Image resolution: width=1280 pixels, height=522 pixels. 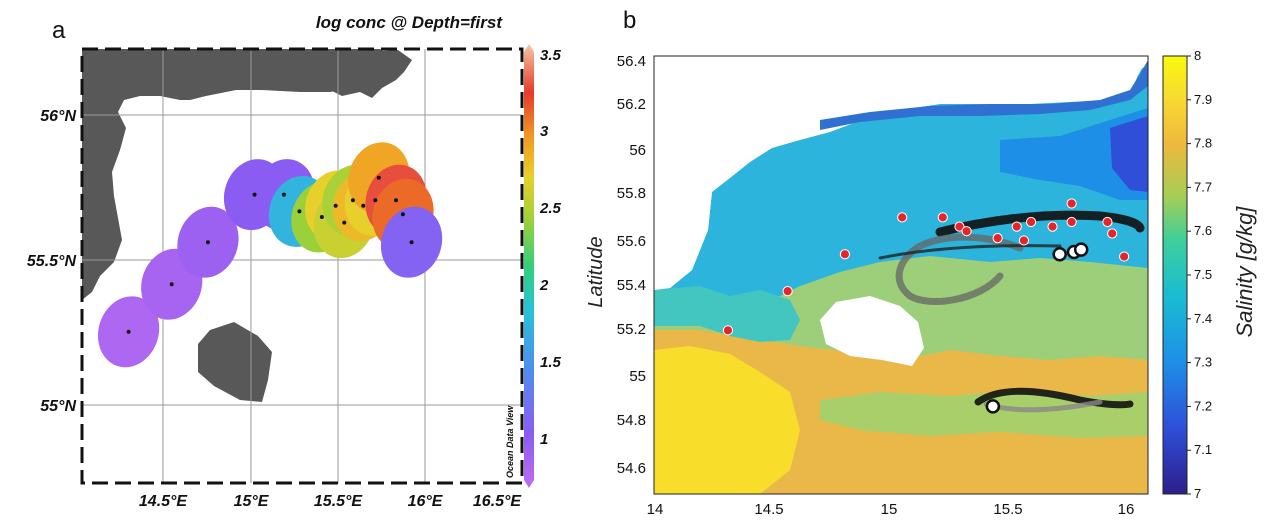 What do you see at coordinates (1040, 223) in the screenshot?
I see `particle-track-north-main` at bounding box center [1040, 223].